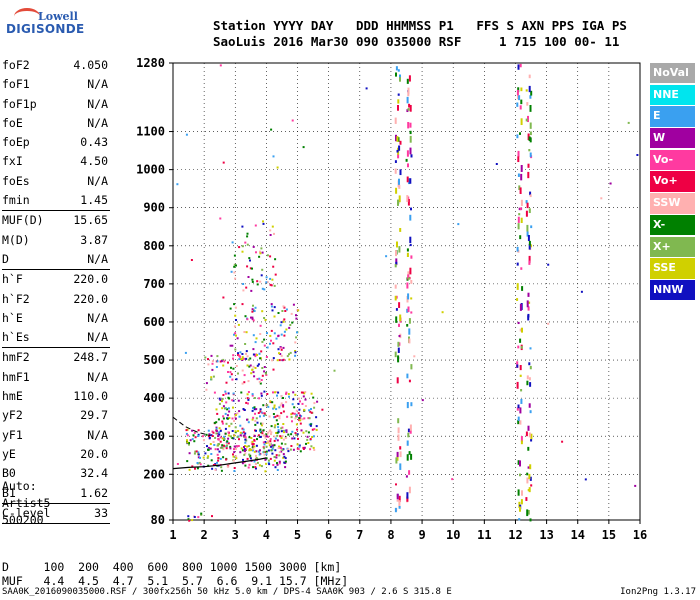  I want to click on param-value: 248.7, so click(90, 357).